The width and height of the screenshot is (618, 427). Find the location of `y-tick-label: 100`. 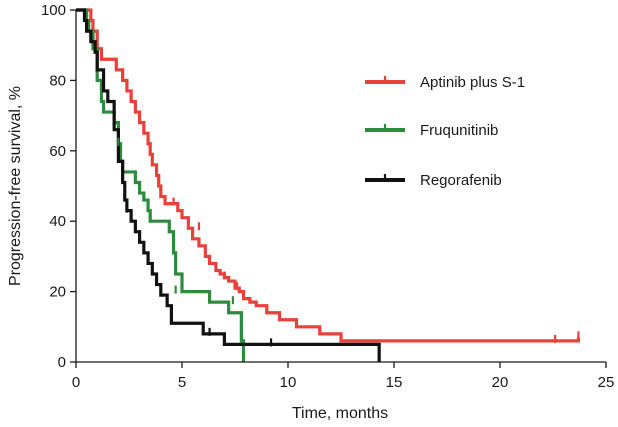

y-tick-label: 100 is located at coordinates (53, 10).